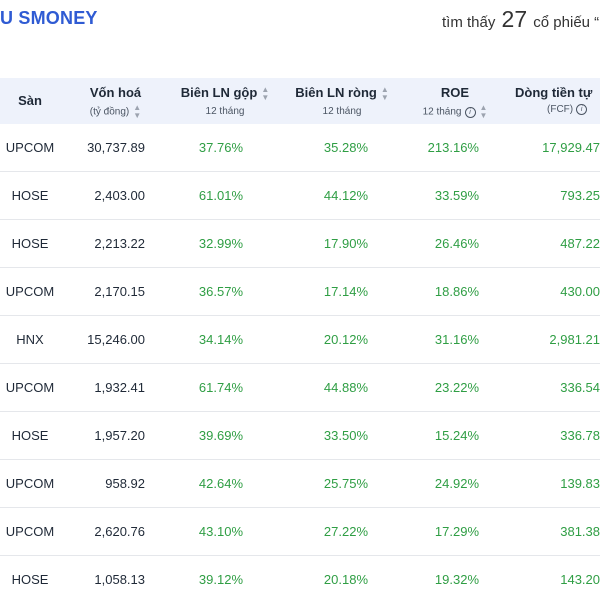 The height and width of the screenshot is (600, 600). I want to click on column-sub-fcf-text: (FCF), so click(560, 110).